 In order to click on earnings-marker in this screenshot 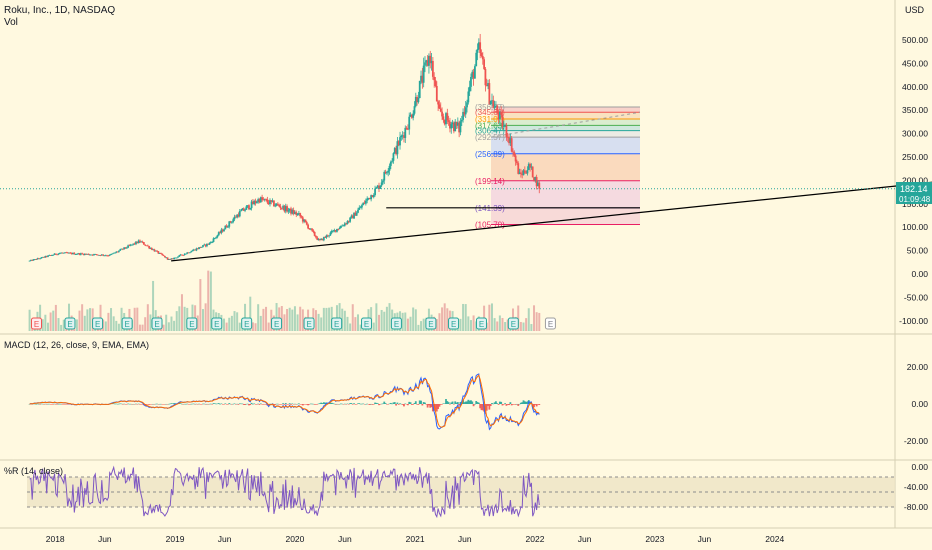, I will do `click(36, 323)`.